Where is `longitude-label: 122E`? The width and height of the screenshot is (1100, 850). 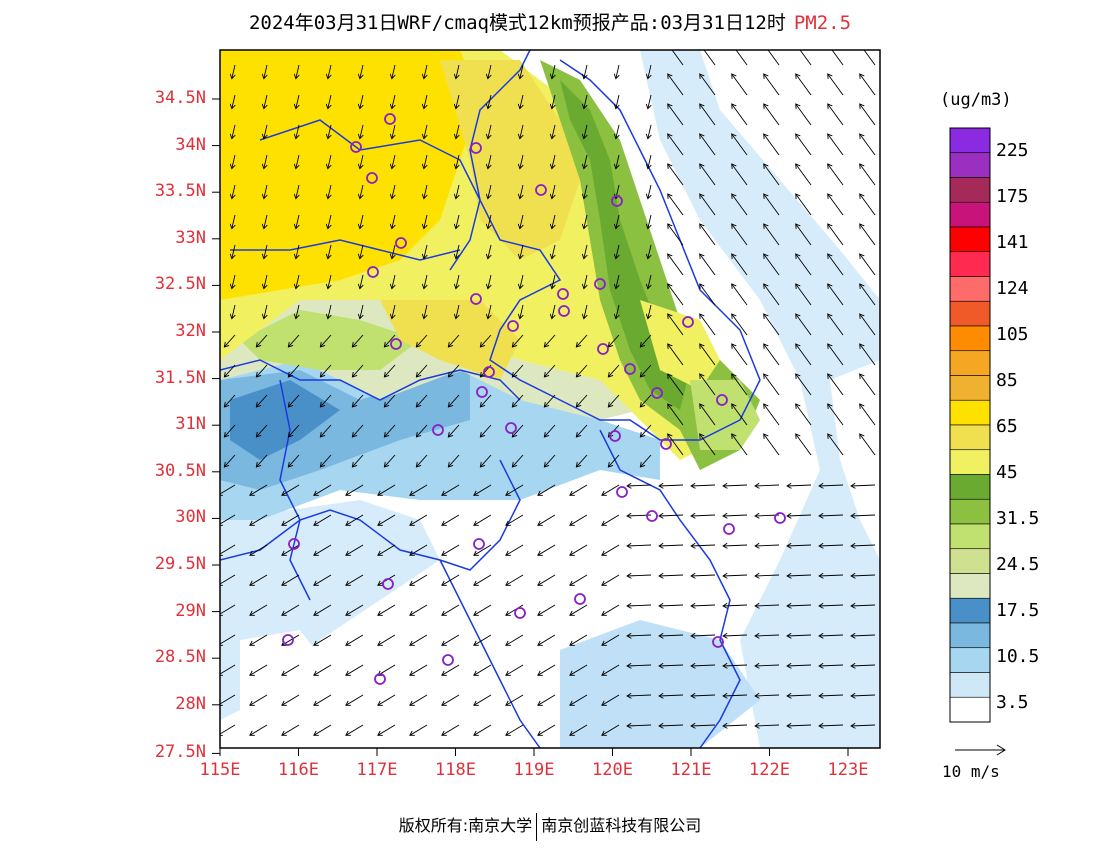 longitude-label: 122E is located at coordinates (769, 770).